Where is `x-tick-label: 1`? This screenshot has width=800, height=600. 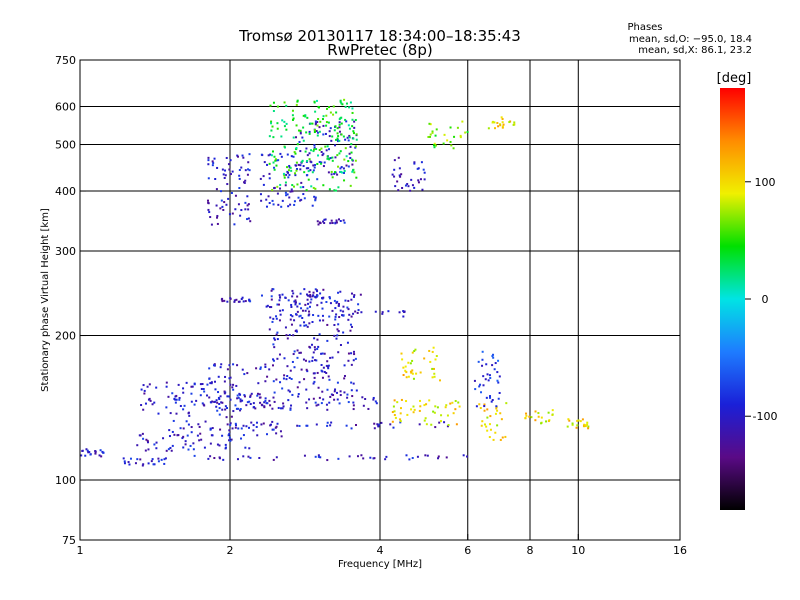
x-tick-label: 1 is located at coordinates (80, 550).